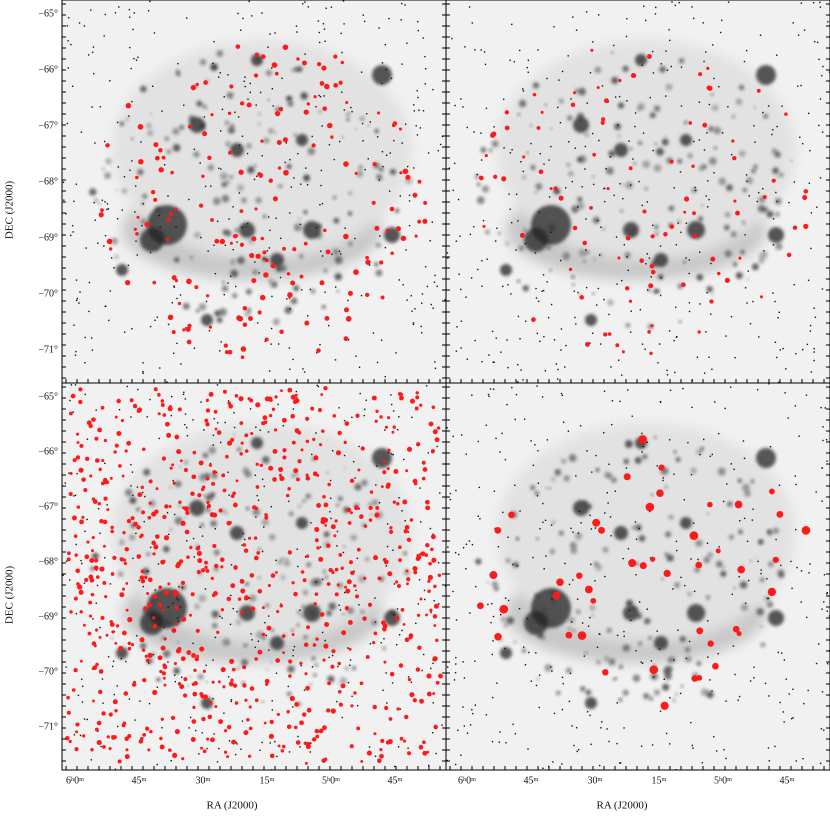 The height and width of the screenshot is (821, 830). What do you see at coordinates (787, 780) in the screenshot?
I see `x-tick-label: 45ᵐ` at bounding box center [787, 780].